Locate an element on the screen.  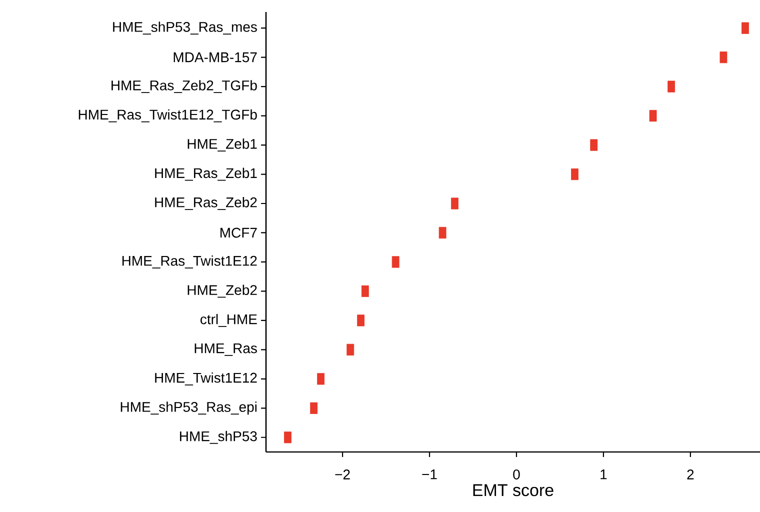
y-tick-label: HME_Ras_Zeb1 is located at coordinates (206, 174).